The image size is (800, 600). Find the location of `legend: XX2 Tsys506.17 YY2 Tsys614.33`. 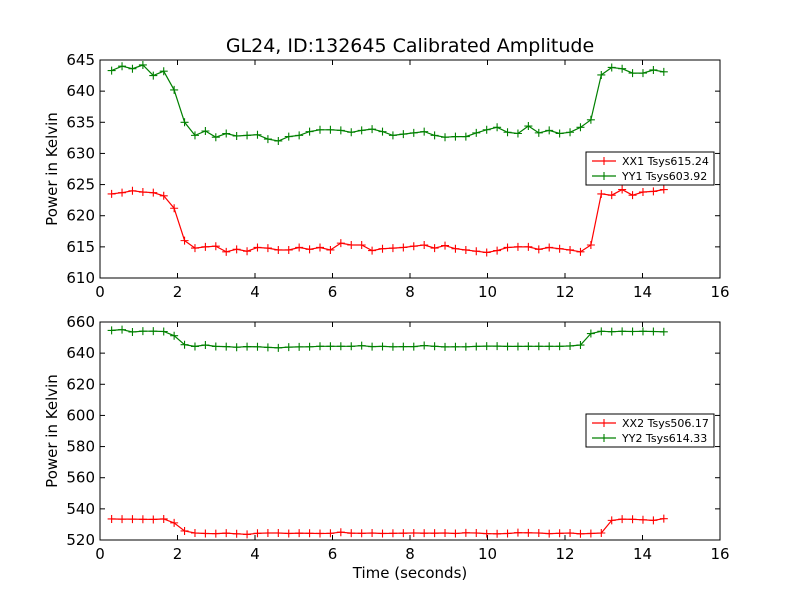

legend: XX2 Tsys506.17 YY2 Tsys614.33 is located at coordinates (650, 430).